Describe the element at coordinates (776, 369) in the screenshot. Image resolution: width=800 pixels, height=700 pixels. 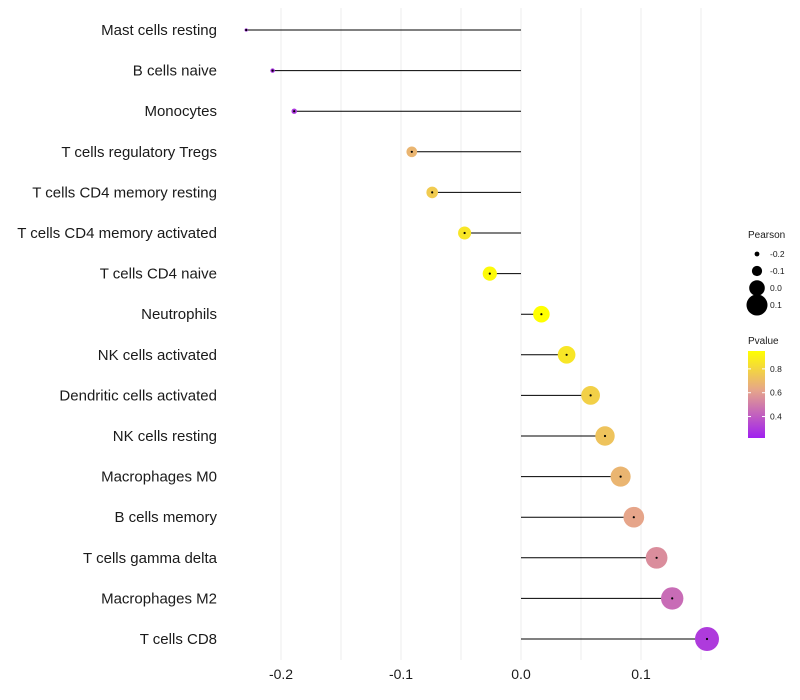
I see `legend-color-label: 0.8` at that location.